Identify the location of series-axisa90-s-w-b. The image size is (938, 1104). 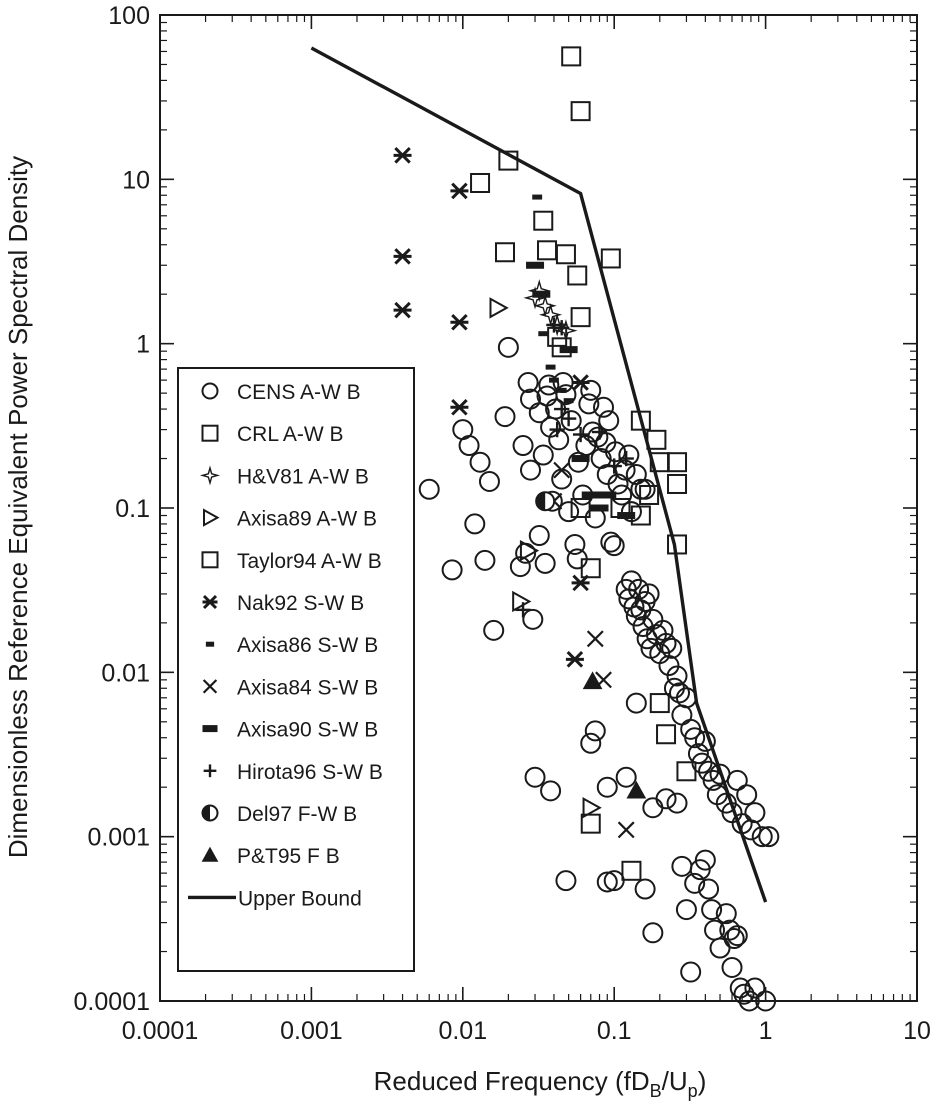
(581, 390).